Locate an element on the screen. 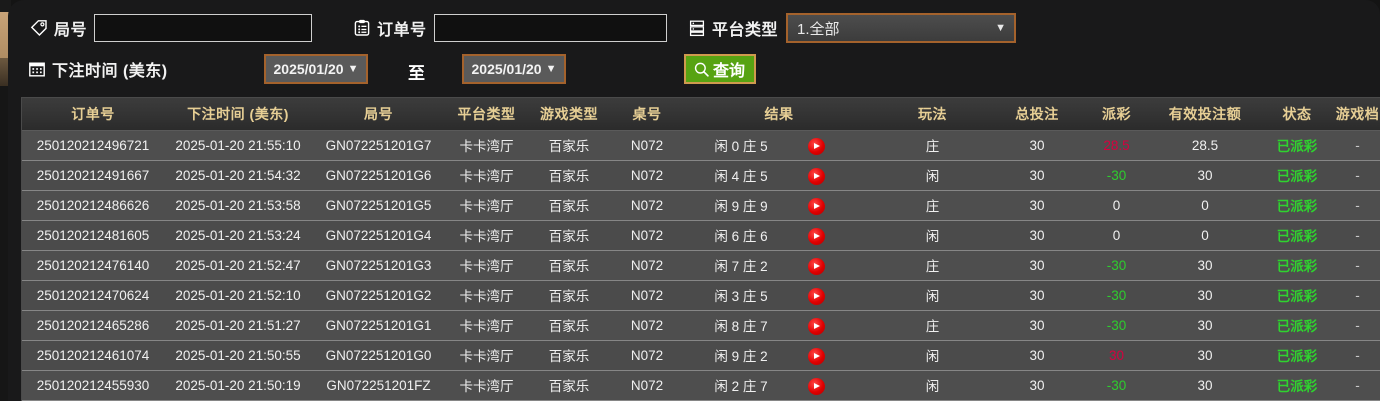 The image size is (1380, 401). cell-bet-time: 2025-01-20 21:55:10 is located at coordinates (238, 145).